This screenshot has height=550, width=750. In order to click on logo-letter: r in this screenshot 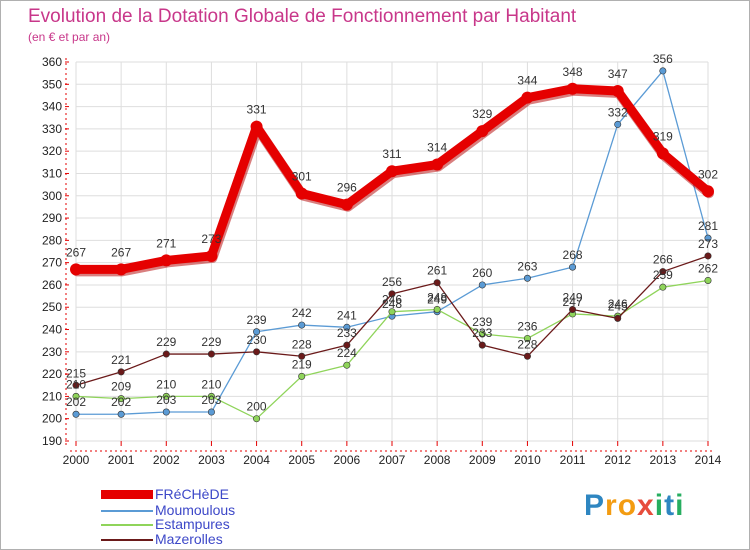, I will do `click(611, 505)`.